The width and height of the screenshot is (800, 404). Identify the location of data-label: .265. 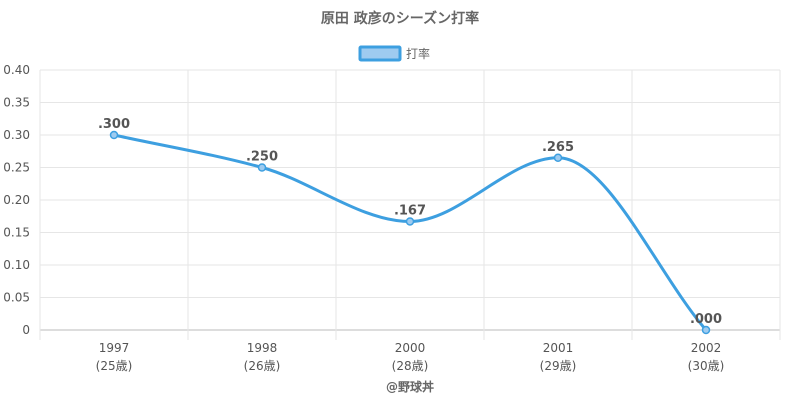
(558, 147).